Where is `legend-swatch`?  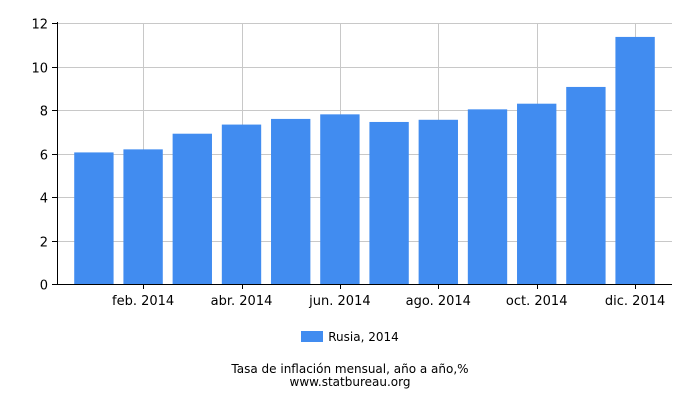 legend-swatch is located at coordinates (312, 336).